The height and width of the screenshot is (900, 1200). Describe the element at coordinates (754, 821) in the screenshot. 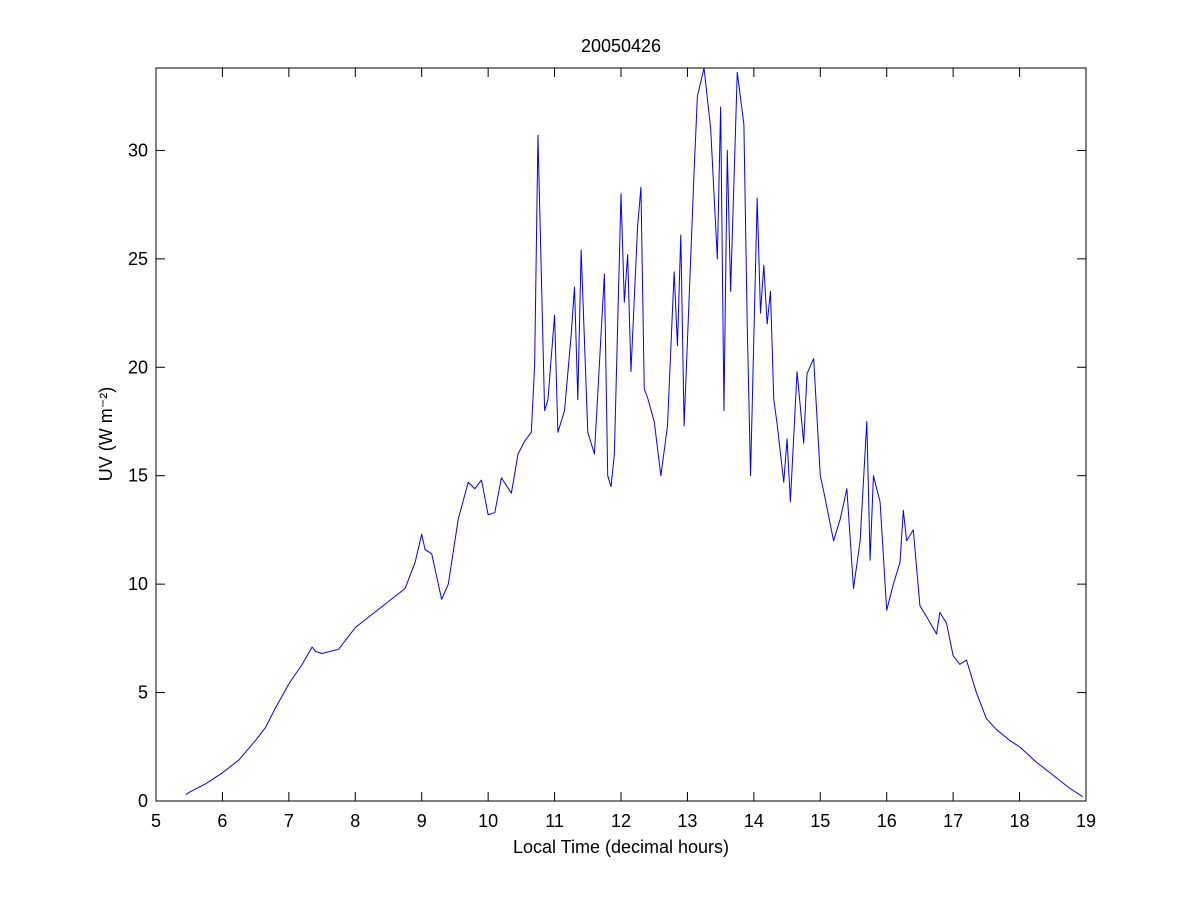

I see `x-tick-label: 14` at that location.